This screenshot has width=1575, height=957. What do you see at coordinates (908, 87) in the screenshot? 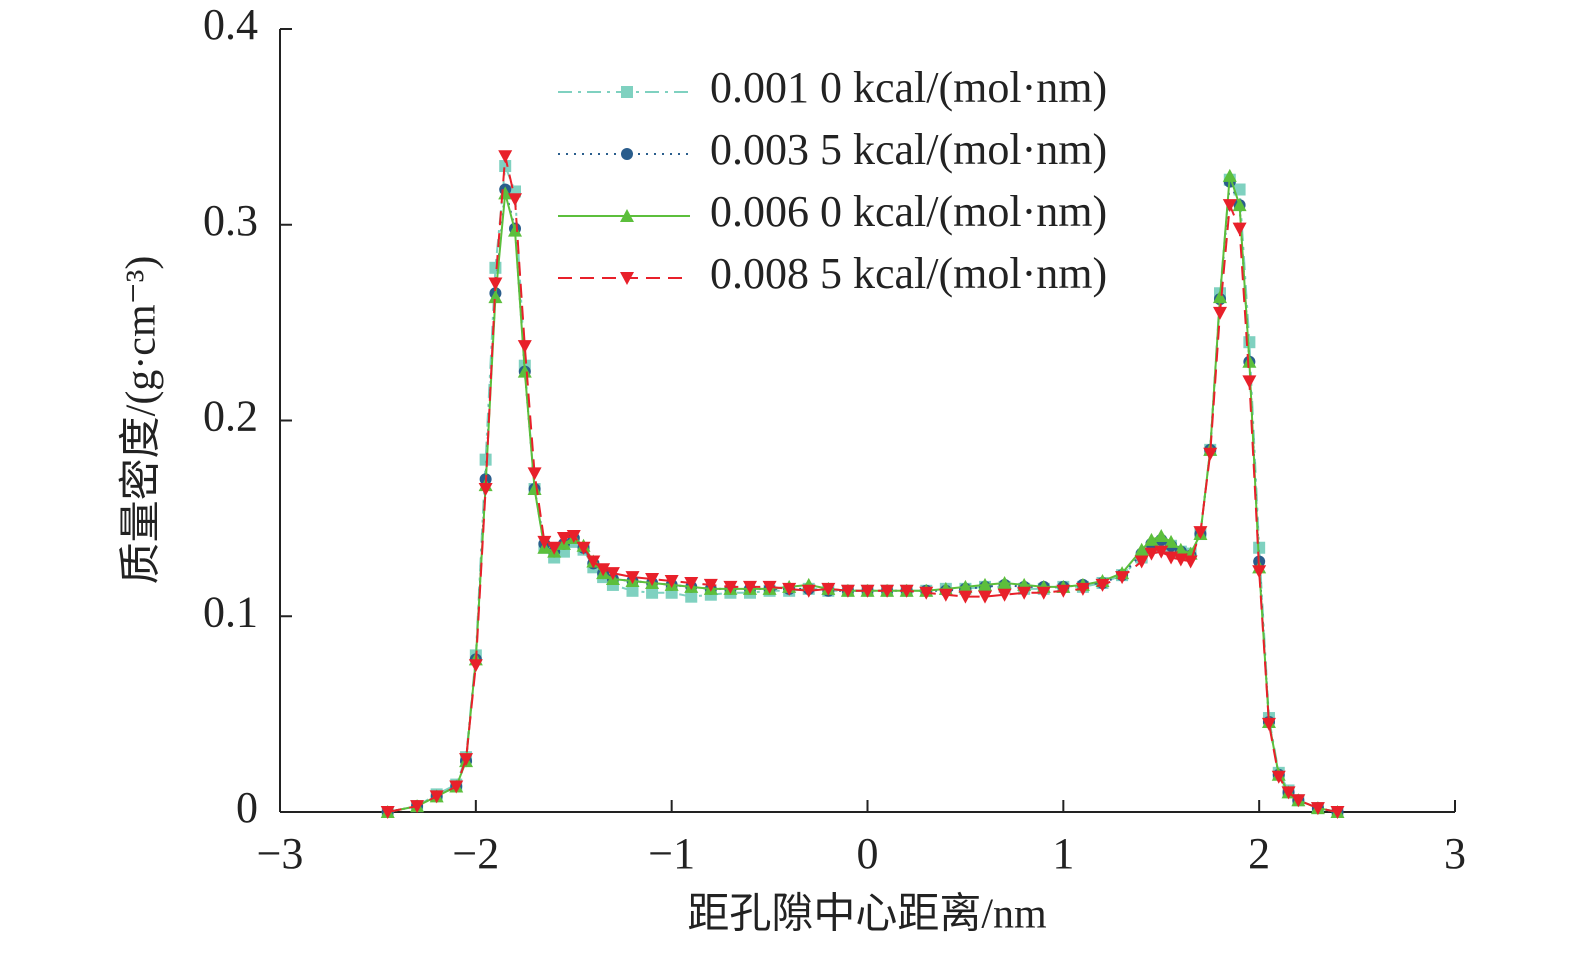
I see `legend-label: 0.001 0 kcal/(mol·nm)` at bounding box center [908, 87].